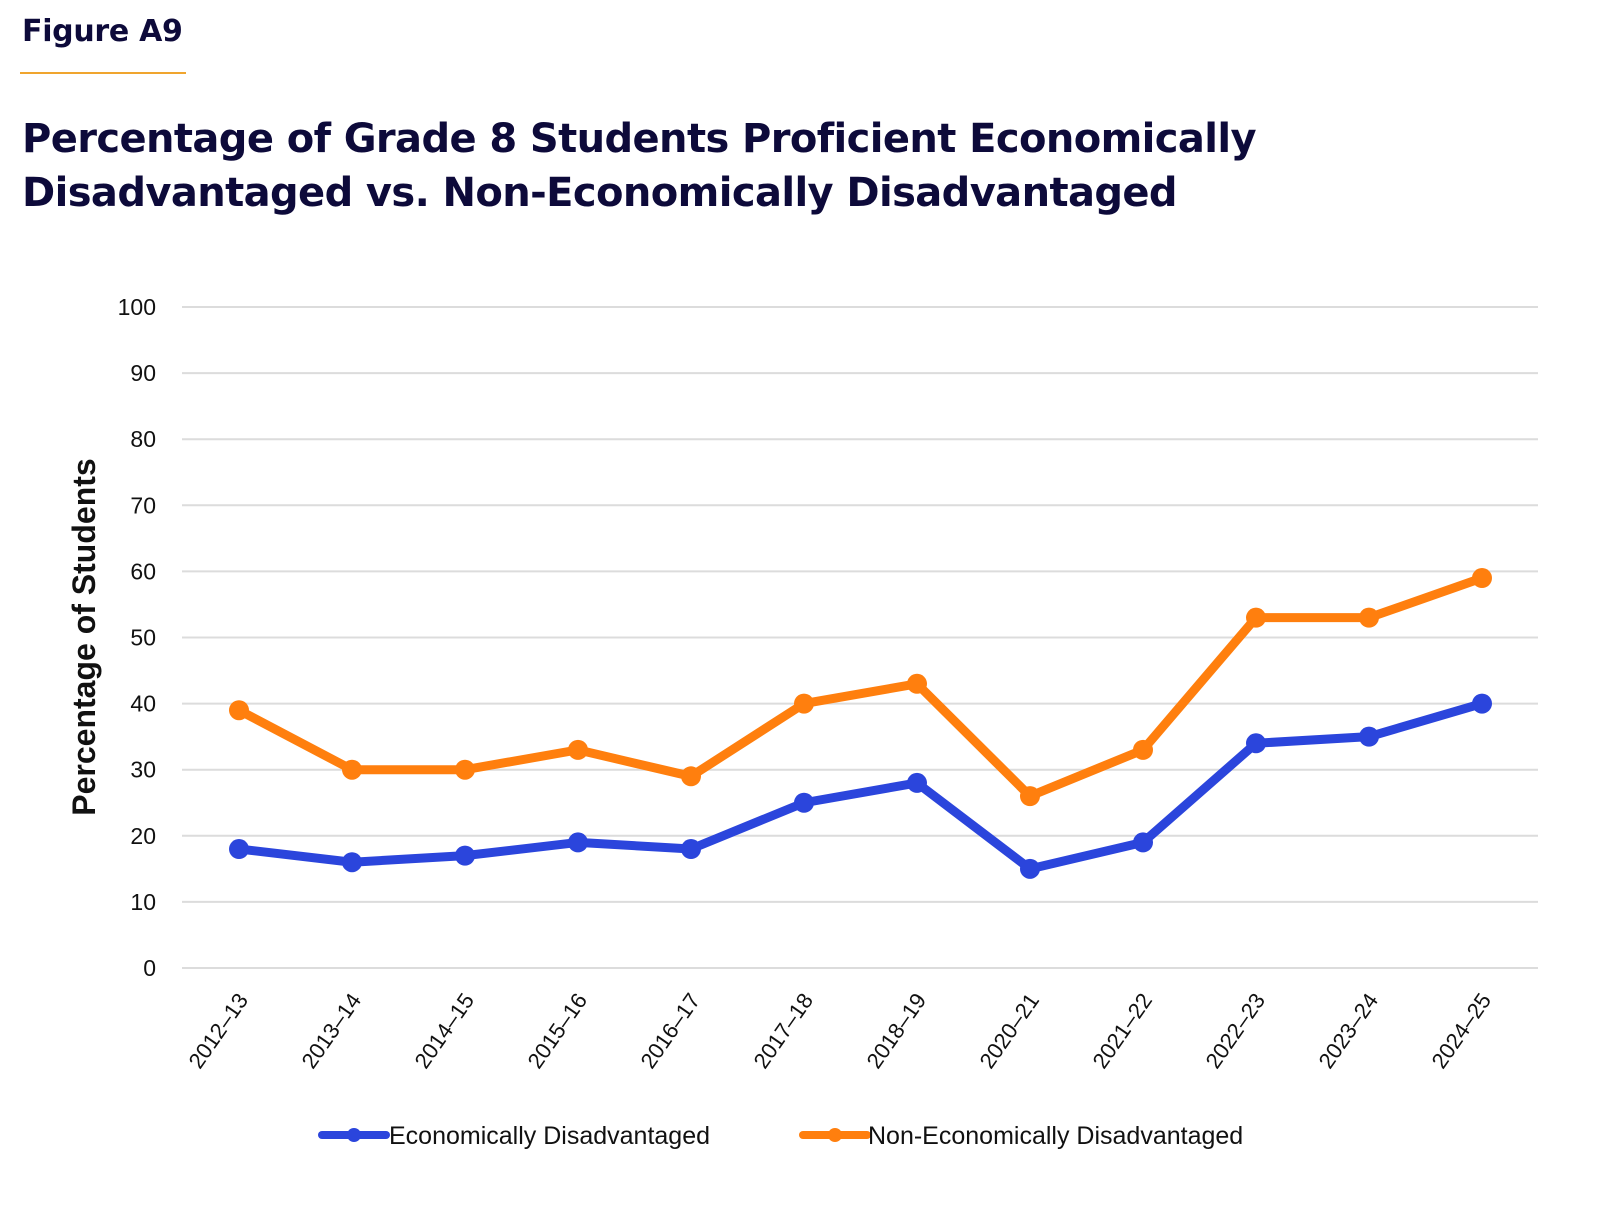  What do you see at coordinates (143, 373) in the screenshot?
I see `y-tick-label: 90` at bounding box center [143, 373].